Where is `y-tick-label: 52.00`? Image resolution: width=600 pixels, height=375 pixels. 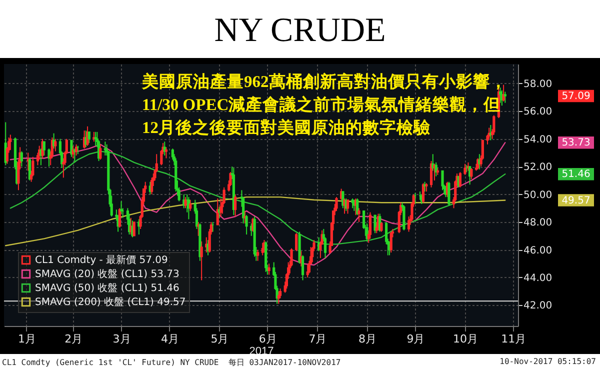
y-tick-label: 52.00 is located at coordinates (538, 168).